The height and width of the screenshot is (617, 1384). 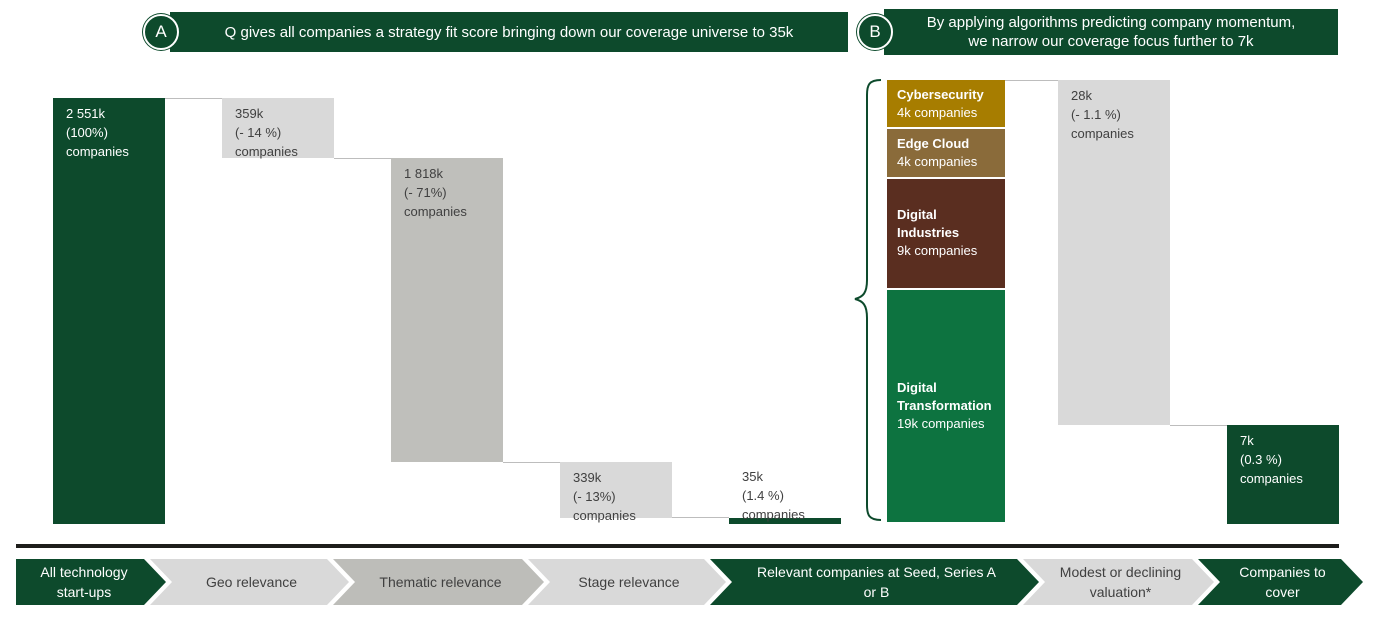 I want to click on segment-value: 19k companies, so click(x=941, y=423).